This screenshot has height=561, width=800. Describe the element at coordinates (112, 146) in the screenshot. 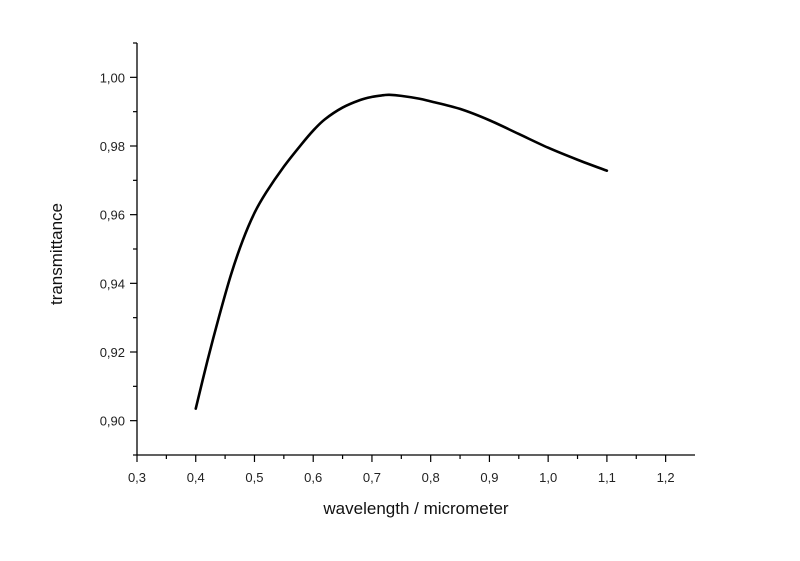

I see `y-tick-label: 0,98` at that location.